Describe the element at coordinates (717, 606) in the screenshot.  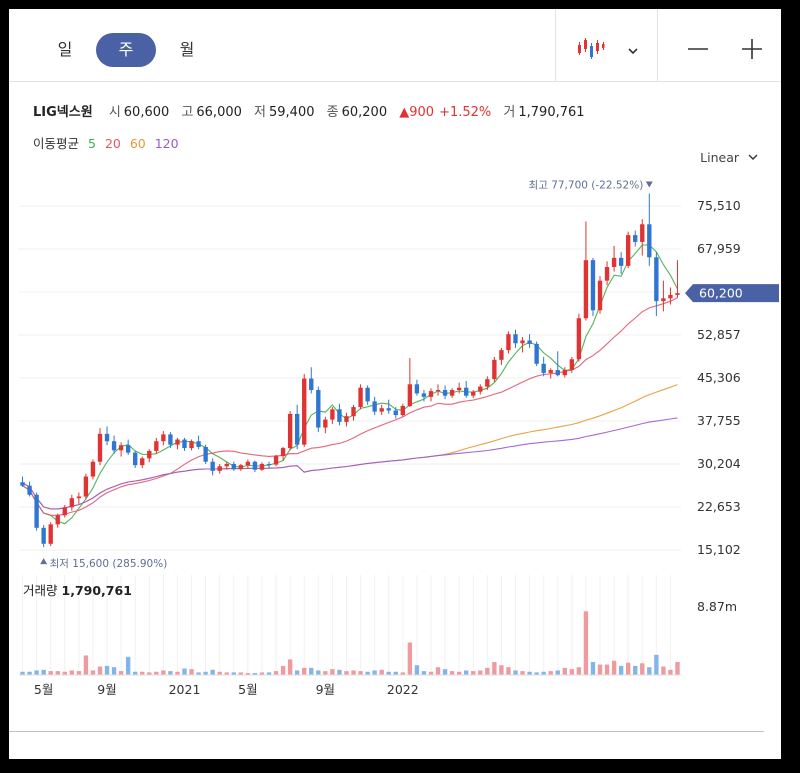
I see `volume-tick-label: 8.87m` at that location.